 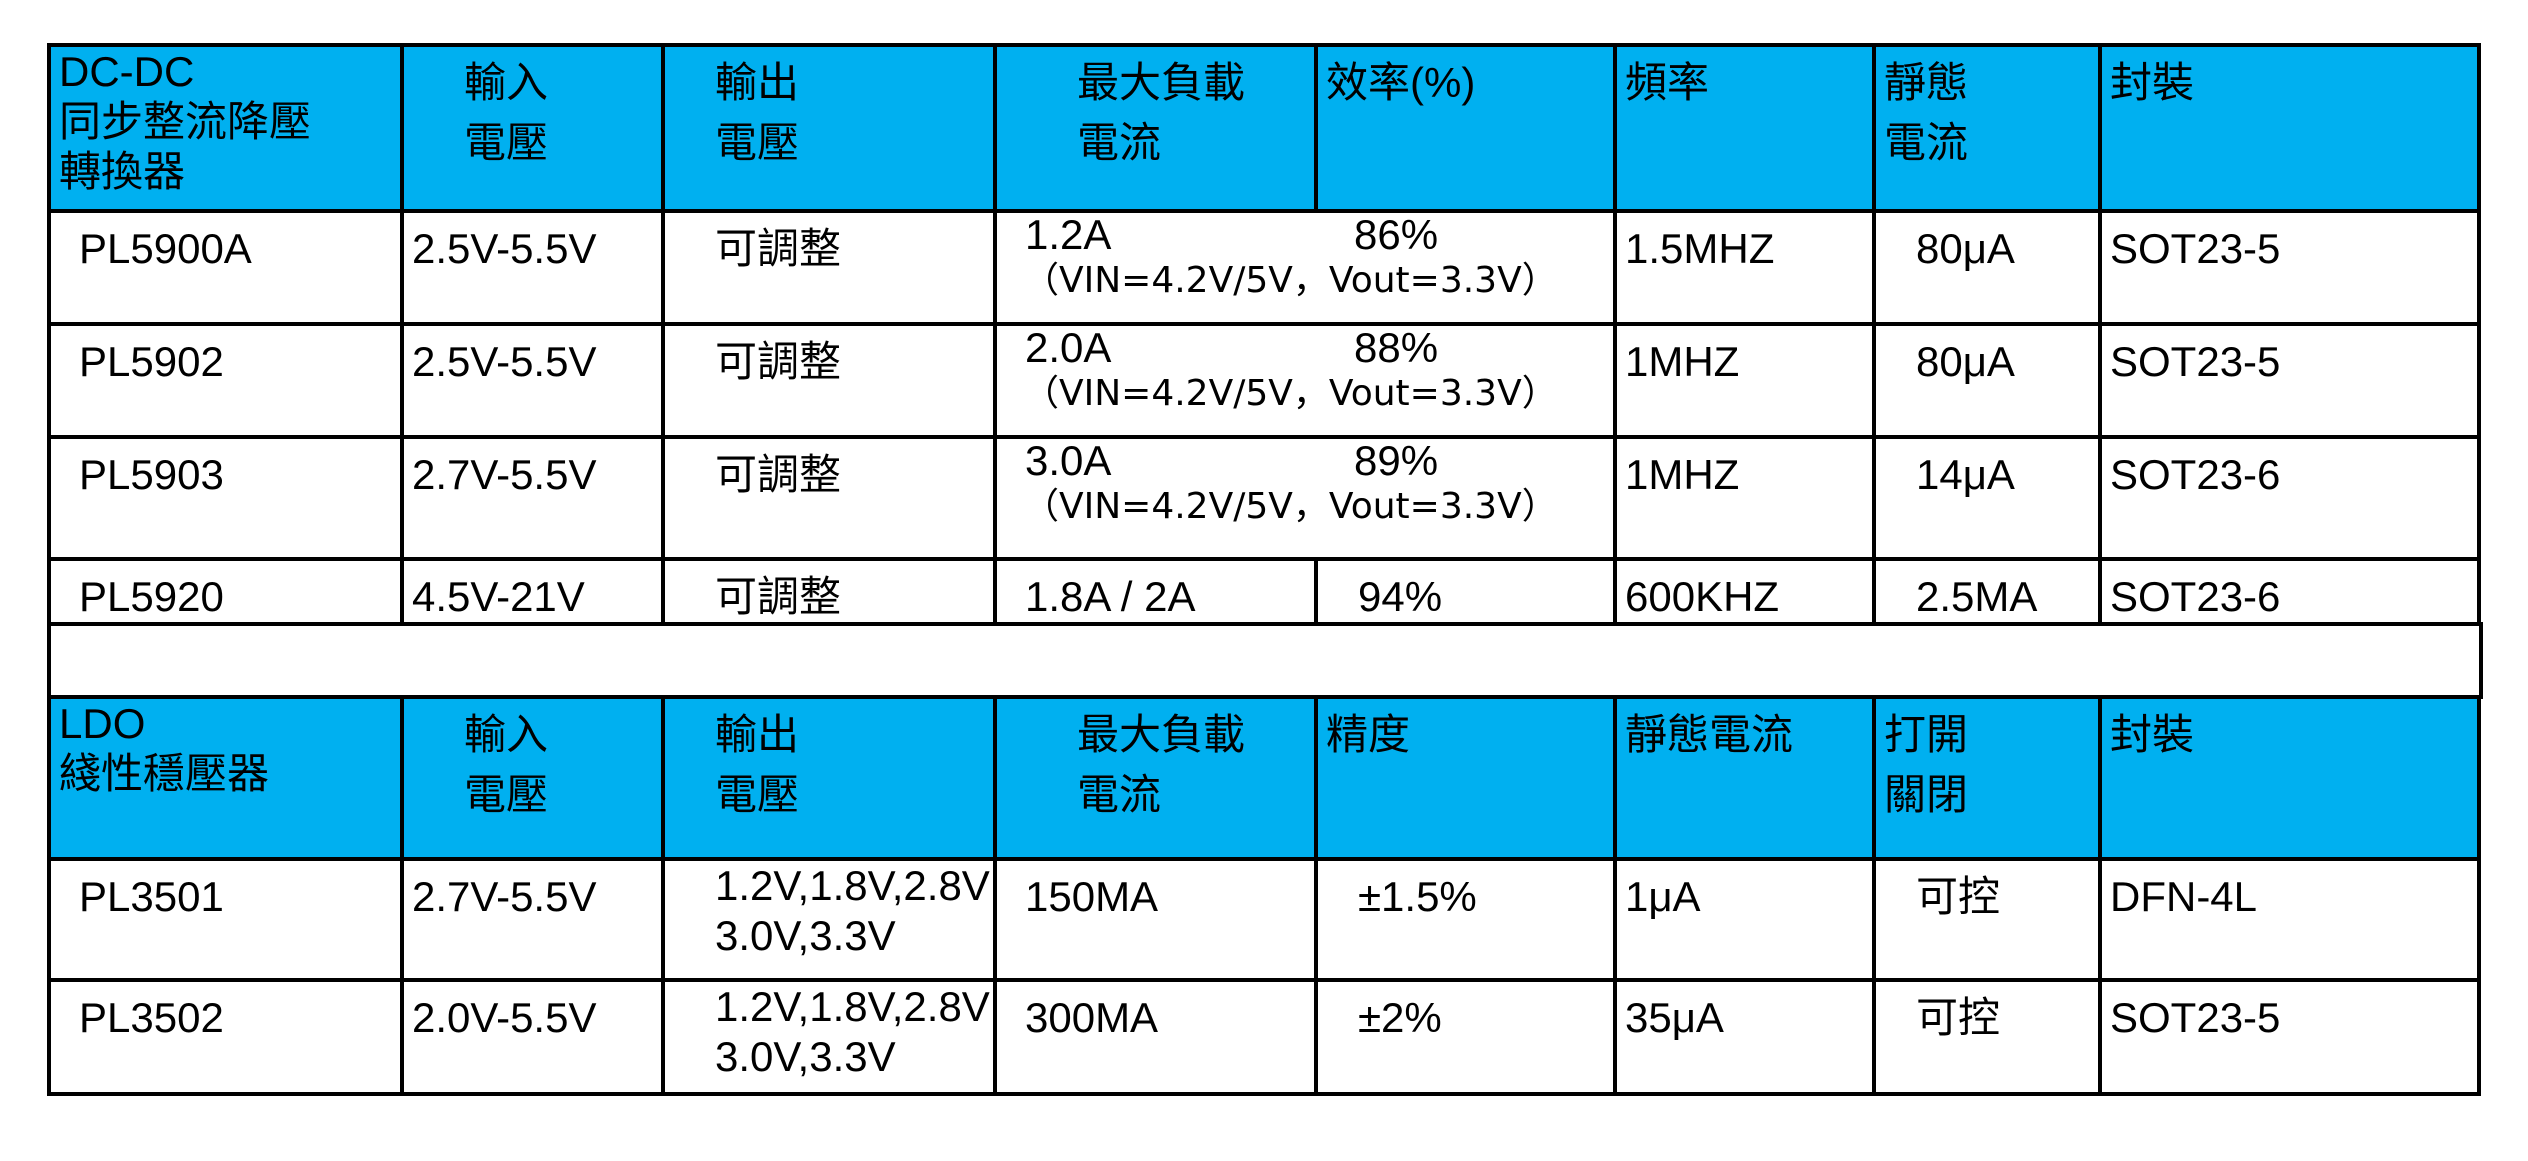 I want to click on header-cell: DC-DC 同步整流降壓 轉換器, so click(x=225, y=128).